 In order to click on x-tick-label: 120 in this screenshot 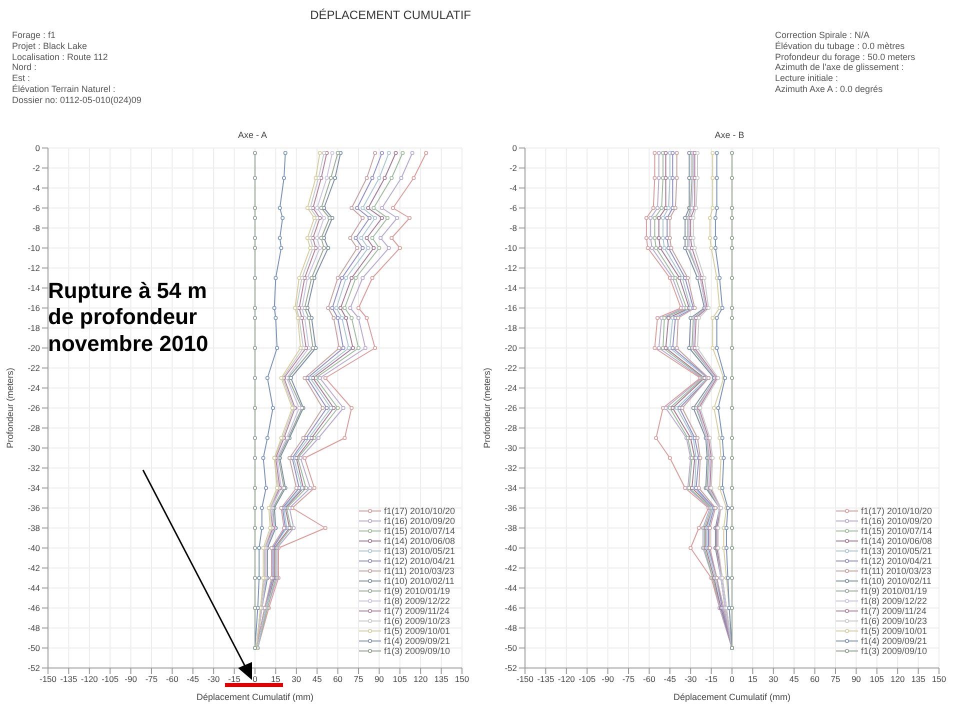, I will do `click(897, 679)`.